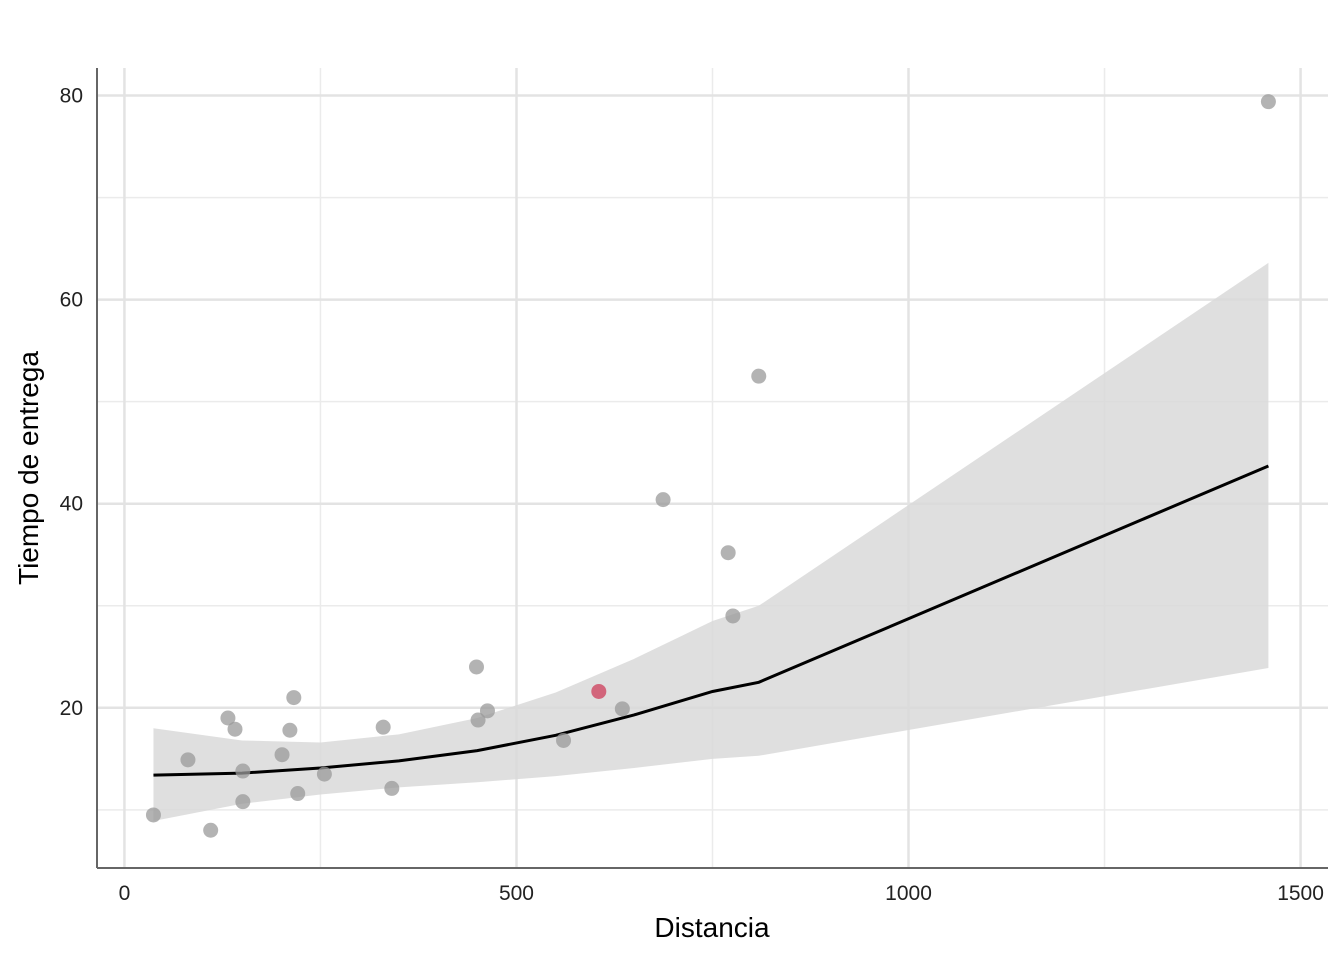 The image size is (1344, 965). What do you see at coordinates (71, 96) in the screenshot?
I see `y-tick-label: 80` at bounding box center [71, 96].